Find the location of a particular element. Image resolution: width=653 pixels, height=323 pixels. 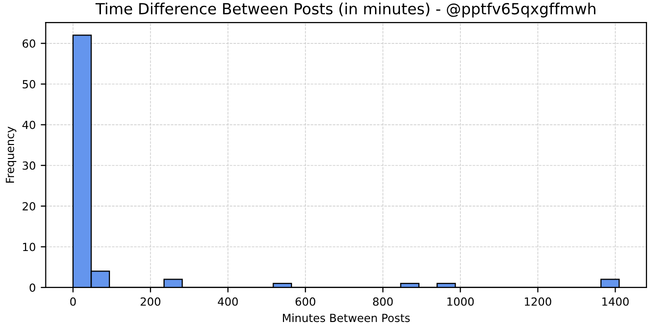

x-tick-label: 800 is located at coordinates (383, 301).